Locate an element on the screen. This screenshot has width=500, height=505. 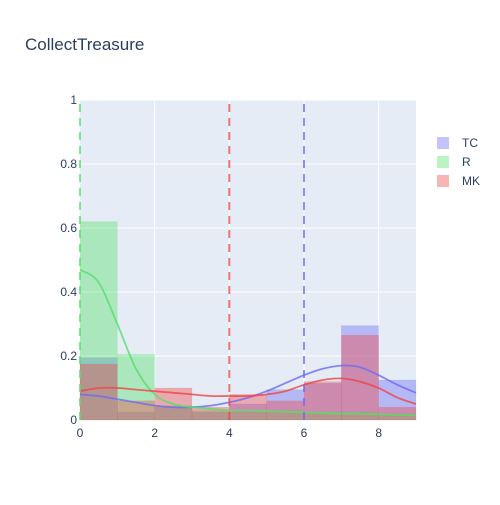
y-tick-label: 0.4 is located at coordinates (68, 292).